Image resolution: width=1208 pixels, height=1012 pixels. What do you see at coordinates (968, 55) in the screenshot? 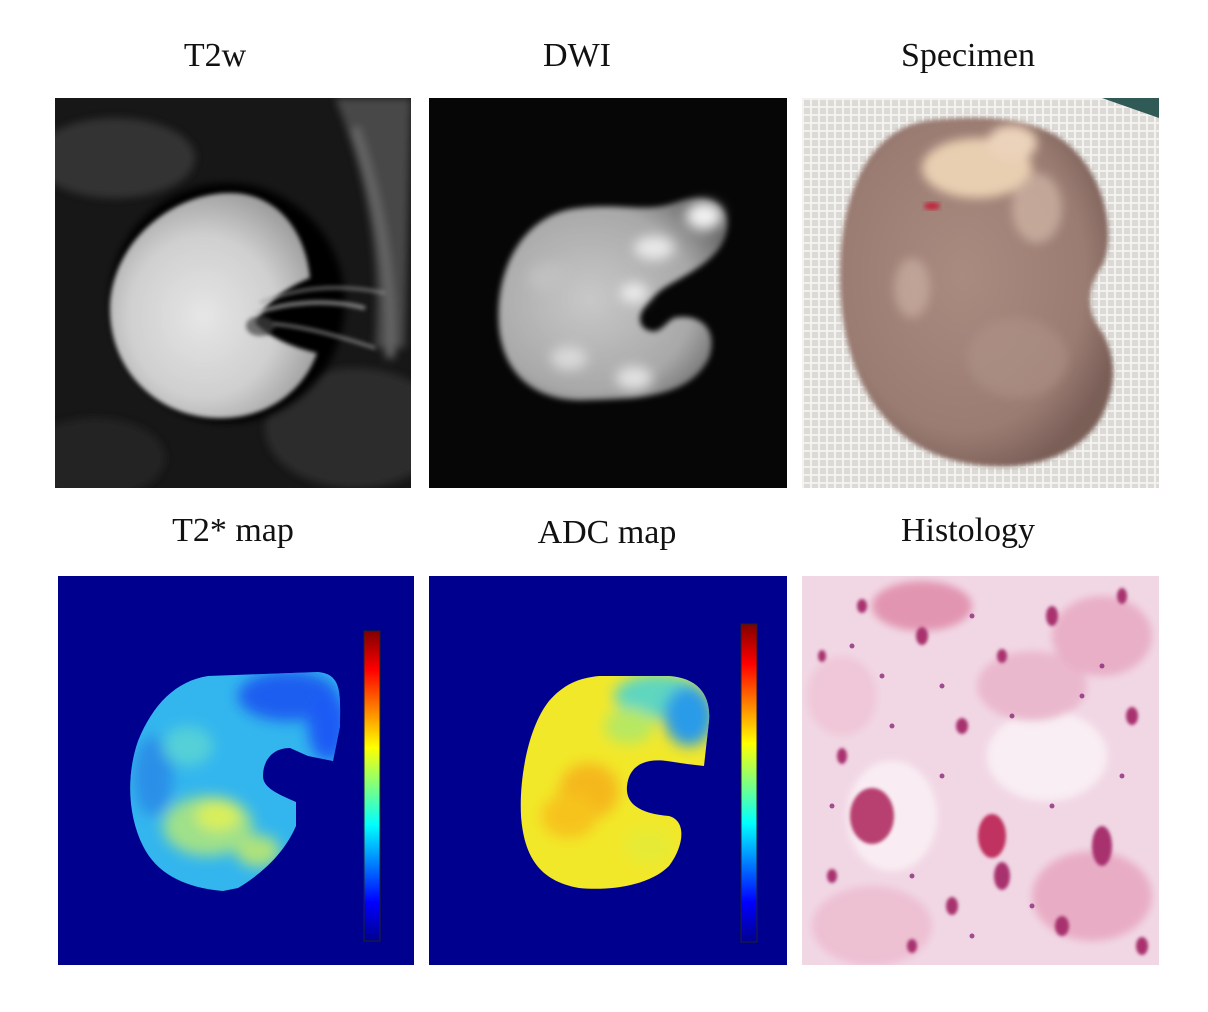
I see `title-specimen: Specimen` at bounding box center [968, 55].